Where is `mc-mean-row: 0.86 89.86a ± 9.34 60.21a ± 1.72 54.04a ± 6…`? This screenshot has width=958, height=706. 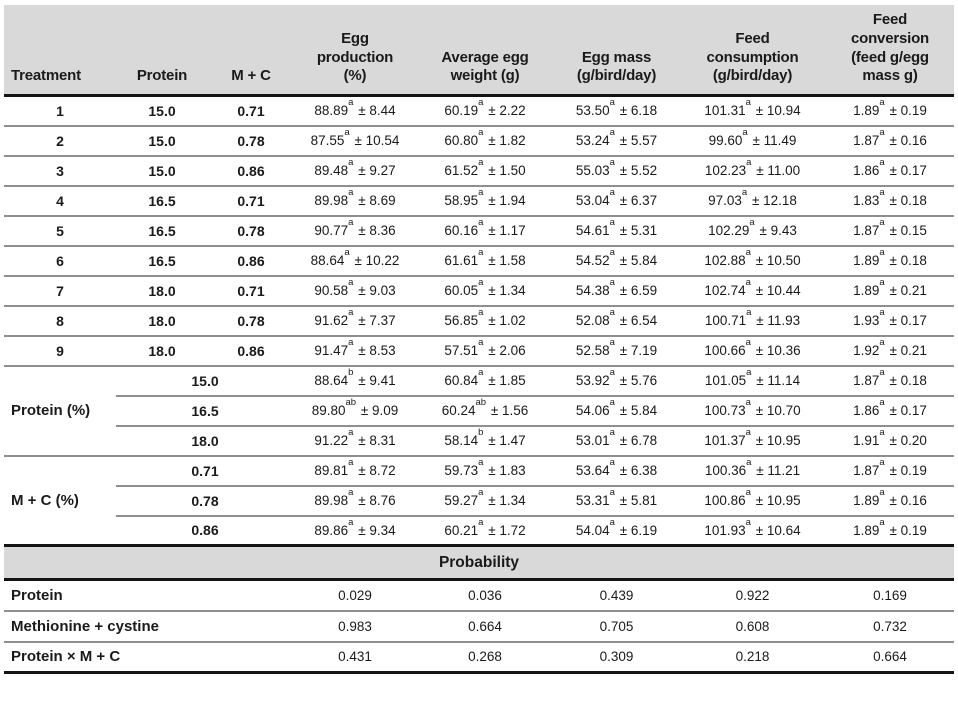
mc-mean-row: 0.86 89.86a ± 9.34 60.21a ± 1.72 54.04a ± 6… is located at coordinates (479, 531).